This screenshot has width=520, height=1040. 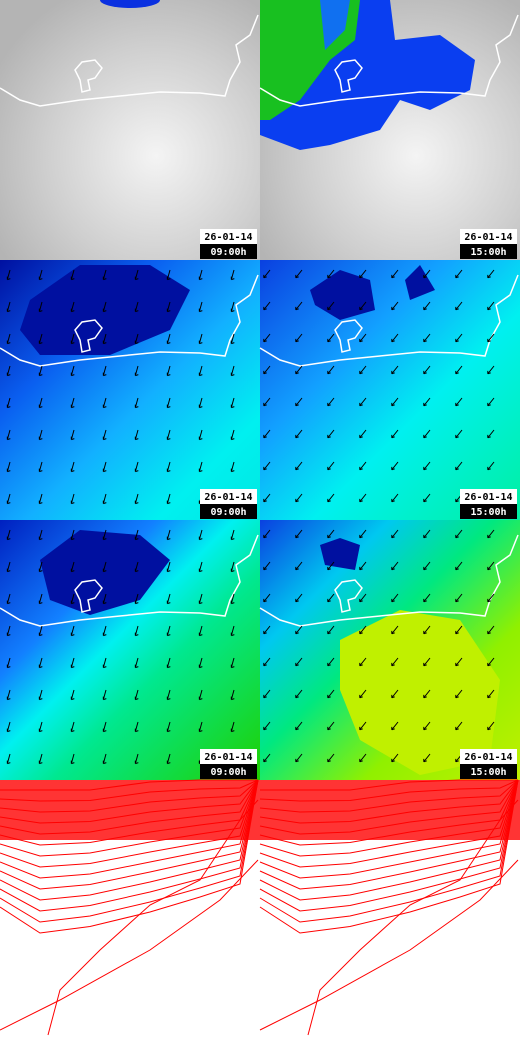 I want to click on date-label: 26-01-14, so click(x=488, y=497).